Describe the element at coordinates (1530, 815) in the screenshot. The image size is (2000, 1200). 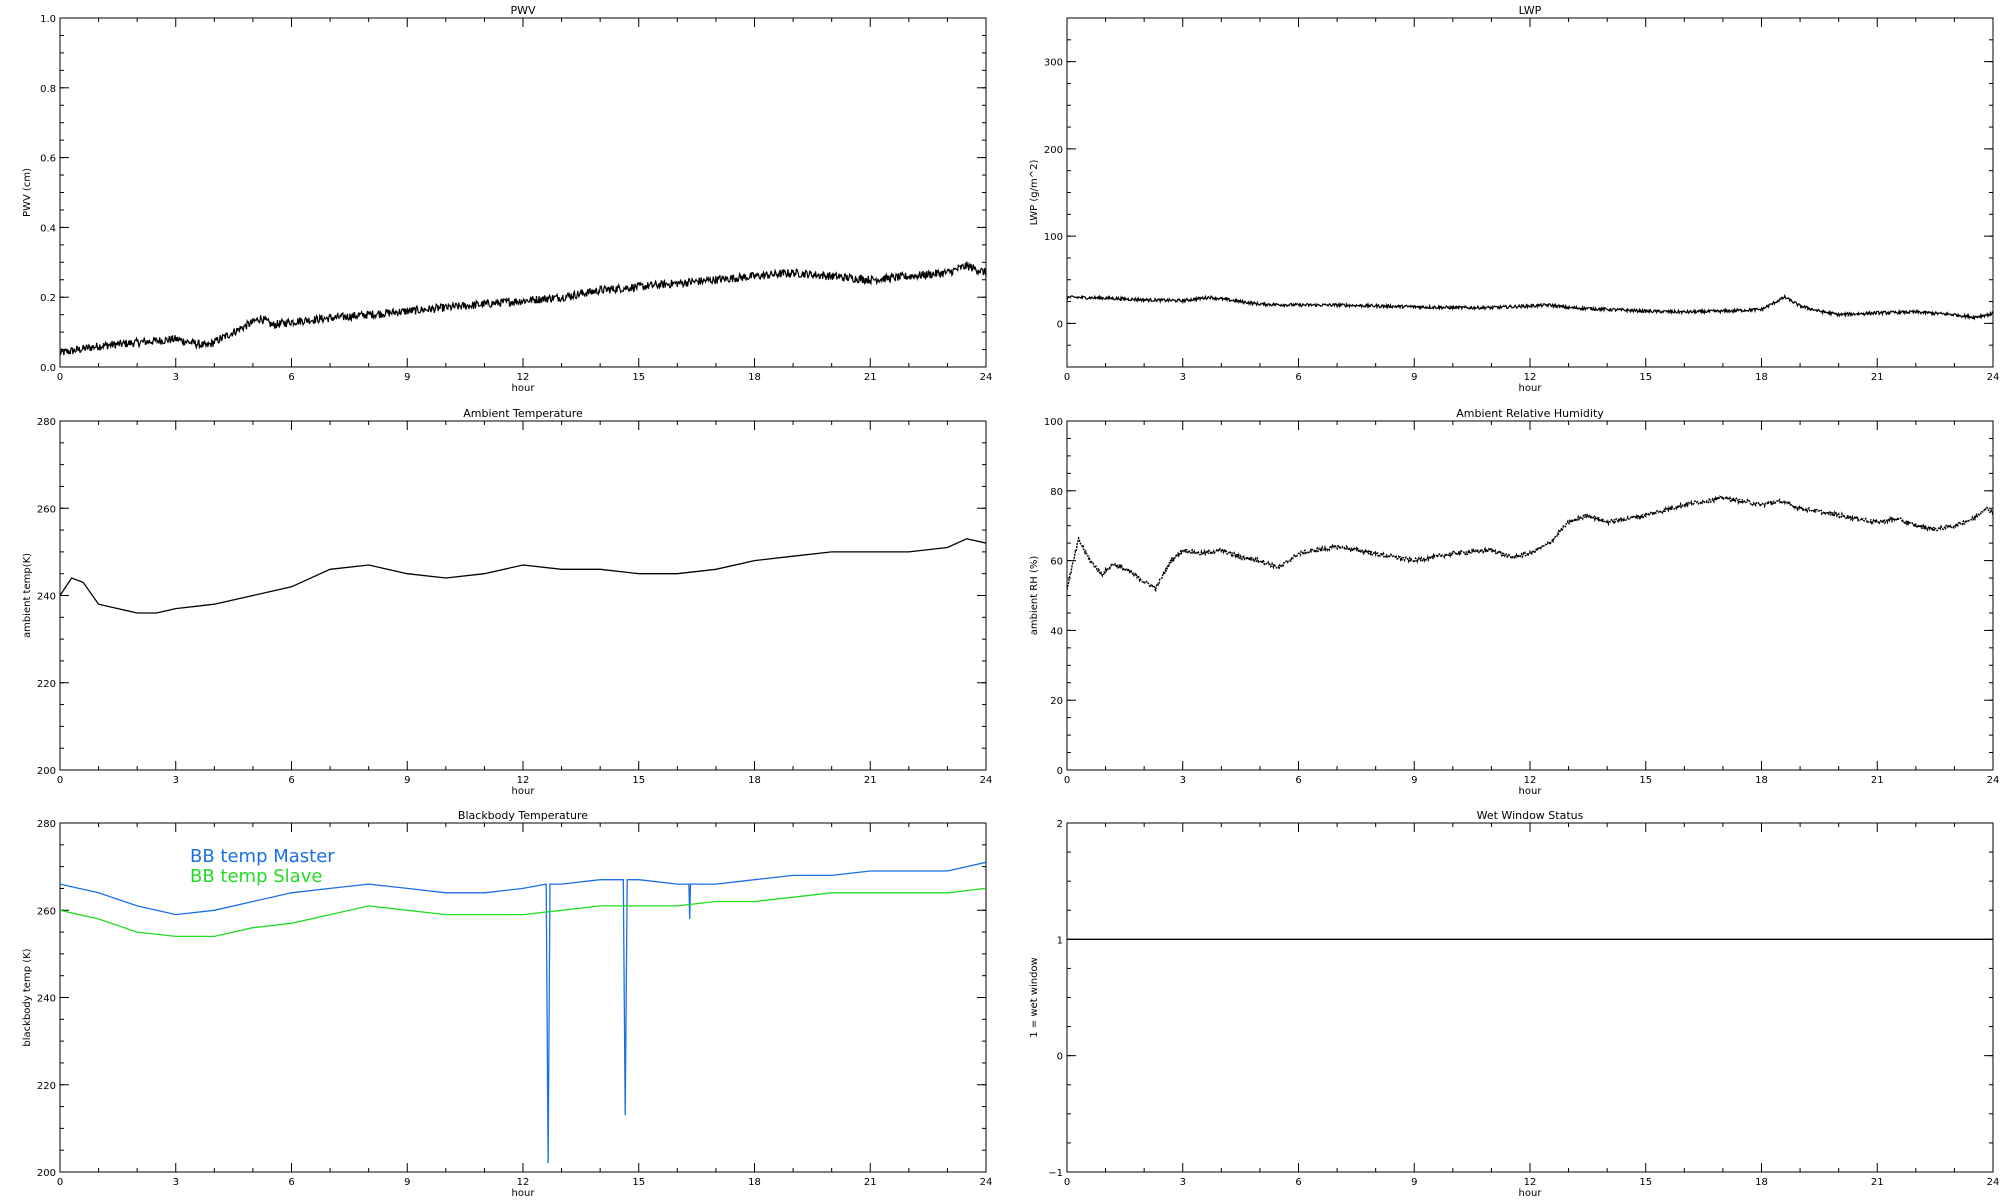
I see `chart-title: Wet Window Status` at that location.